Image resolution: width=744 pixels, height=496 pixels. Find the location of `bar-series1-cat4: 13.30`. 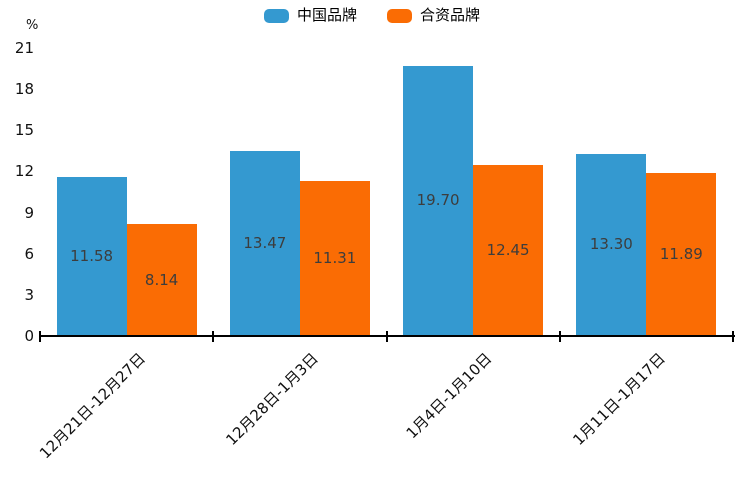

bar-series1-cat4: 13.30 is located at coordinates (611, 244).